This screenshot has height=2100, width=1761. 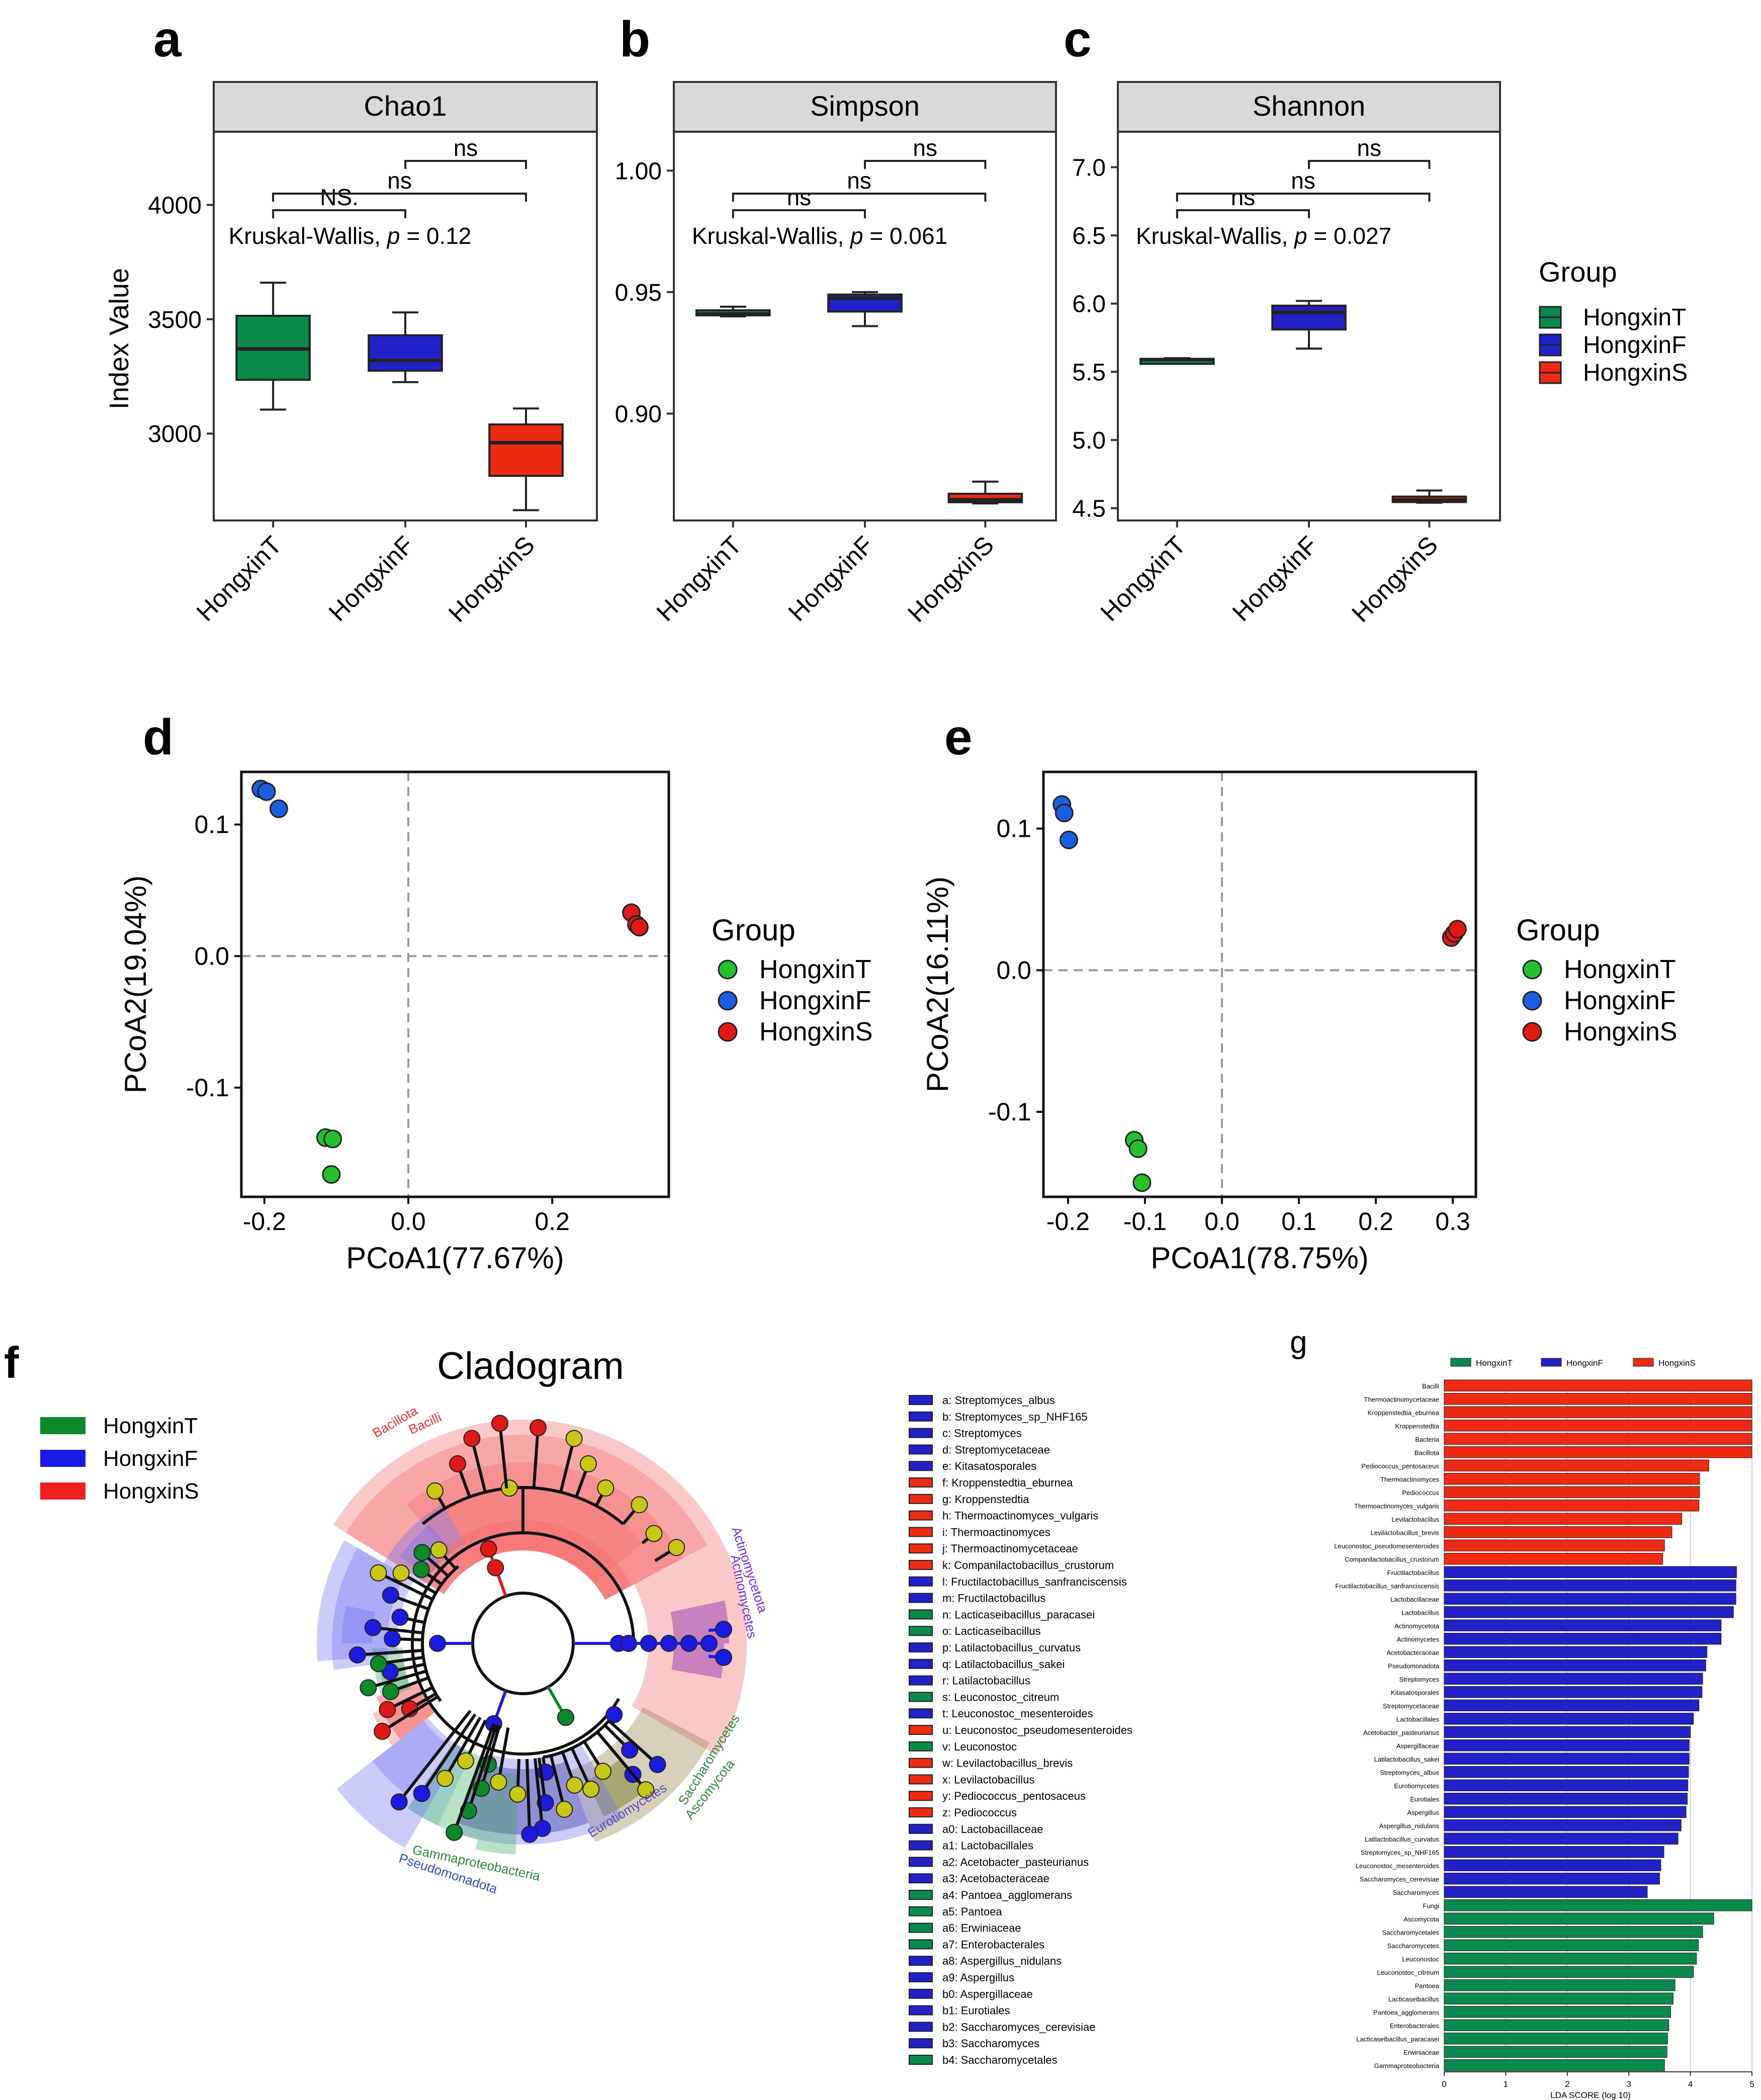 What do you see at coordinates (1400, 1853) in the screenshot?
I see `lda-category-label: Streptomyces_sp_NHF165` at bounding box center [1400, 1853].